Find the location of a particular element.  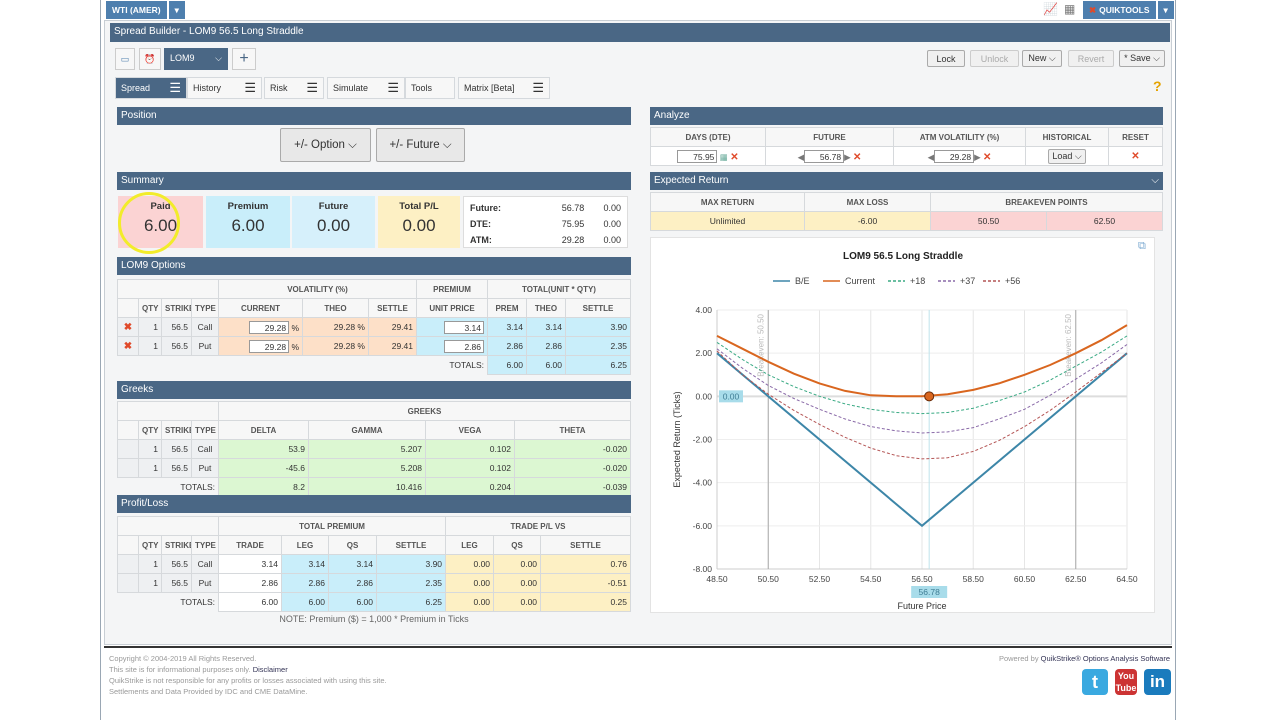

window-title: Spread Builder - LOM9 56.5 Long Straddle is located at coordinates (640, 32).